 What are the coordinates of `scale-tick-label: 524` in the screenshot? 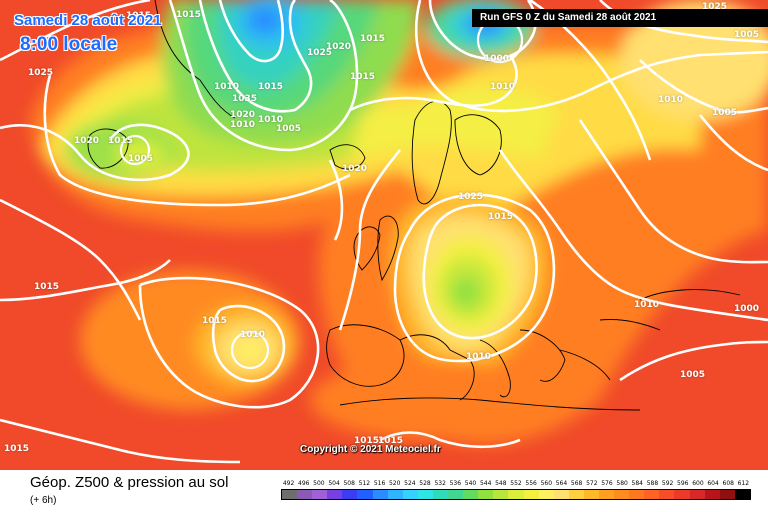 It's located at (410, 483).